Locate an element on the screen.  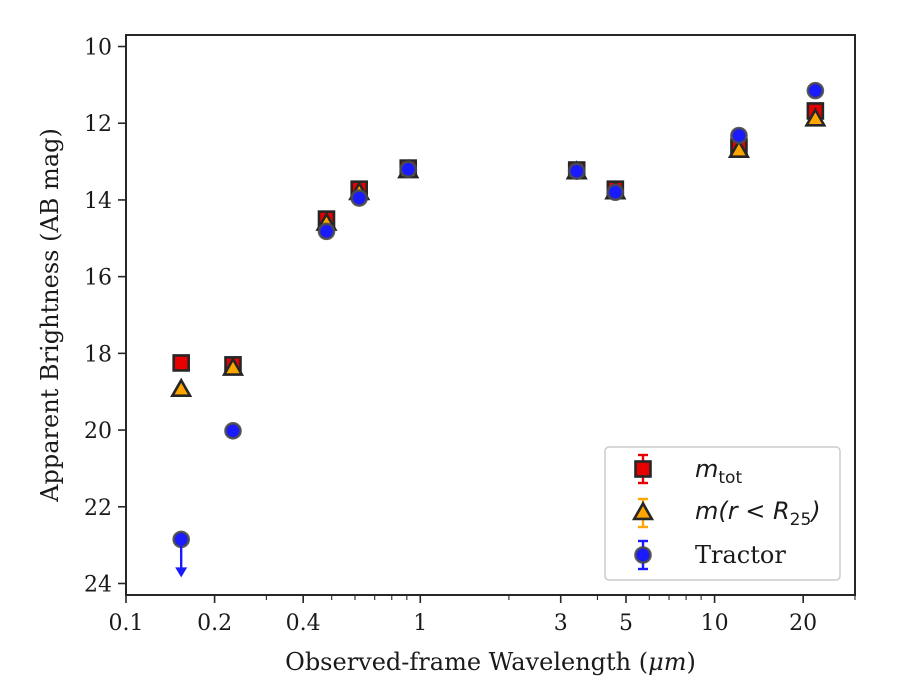
y-tick-label: 12 is located at coordinates (98, 124).